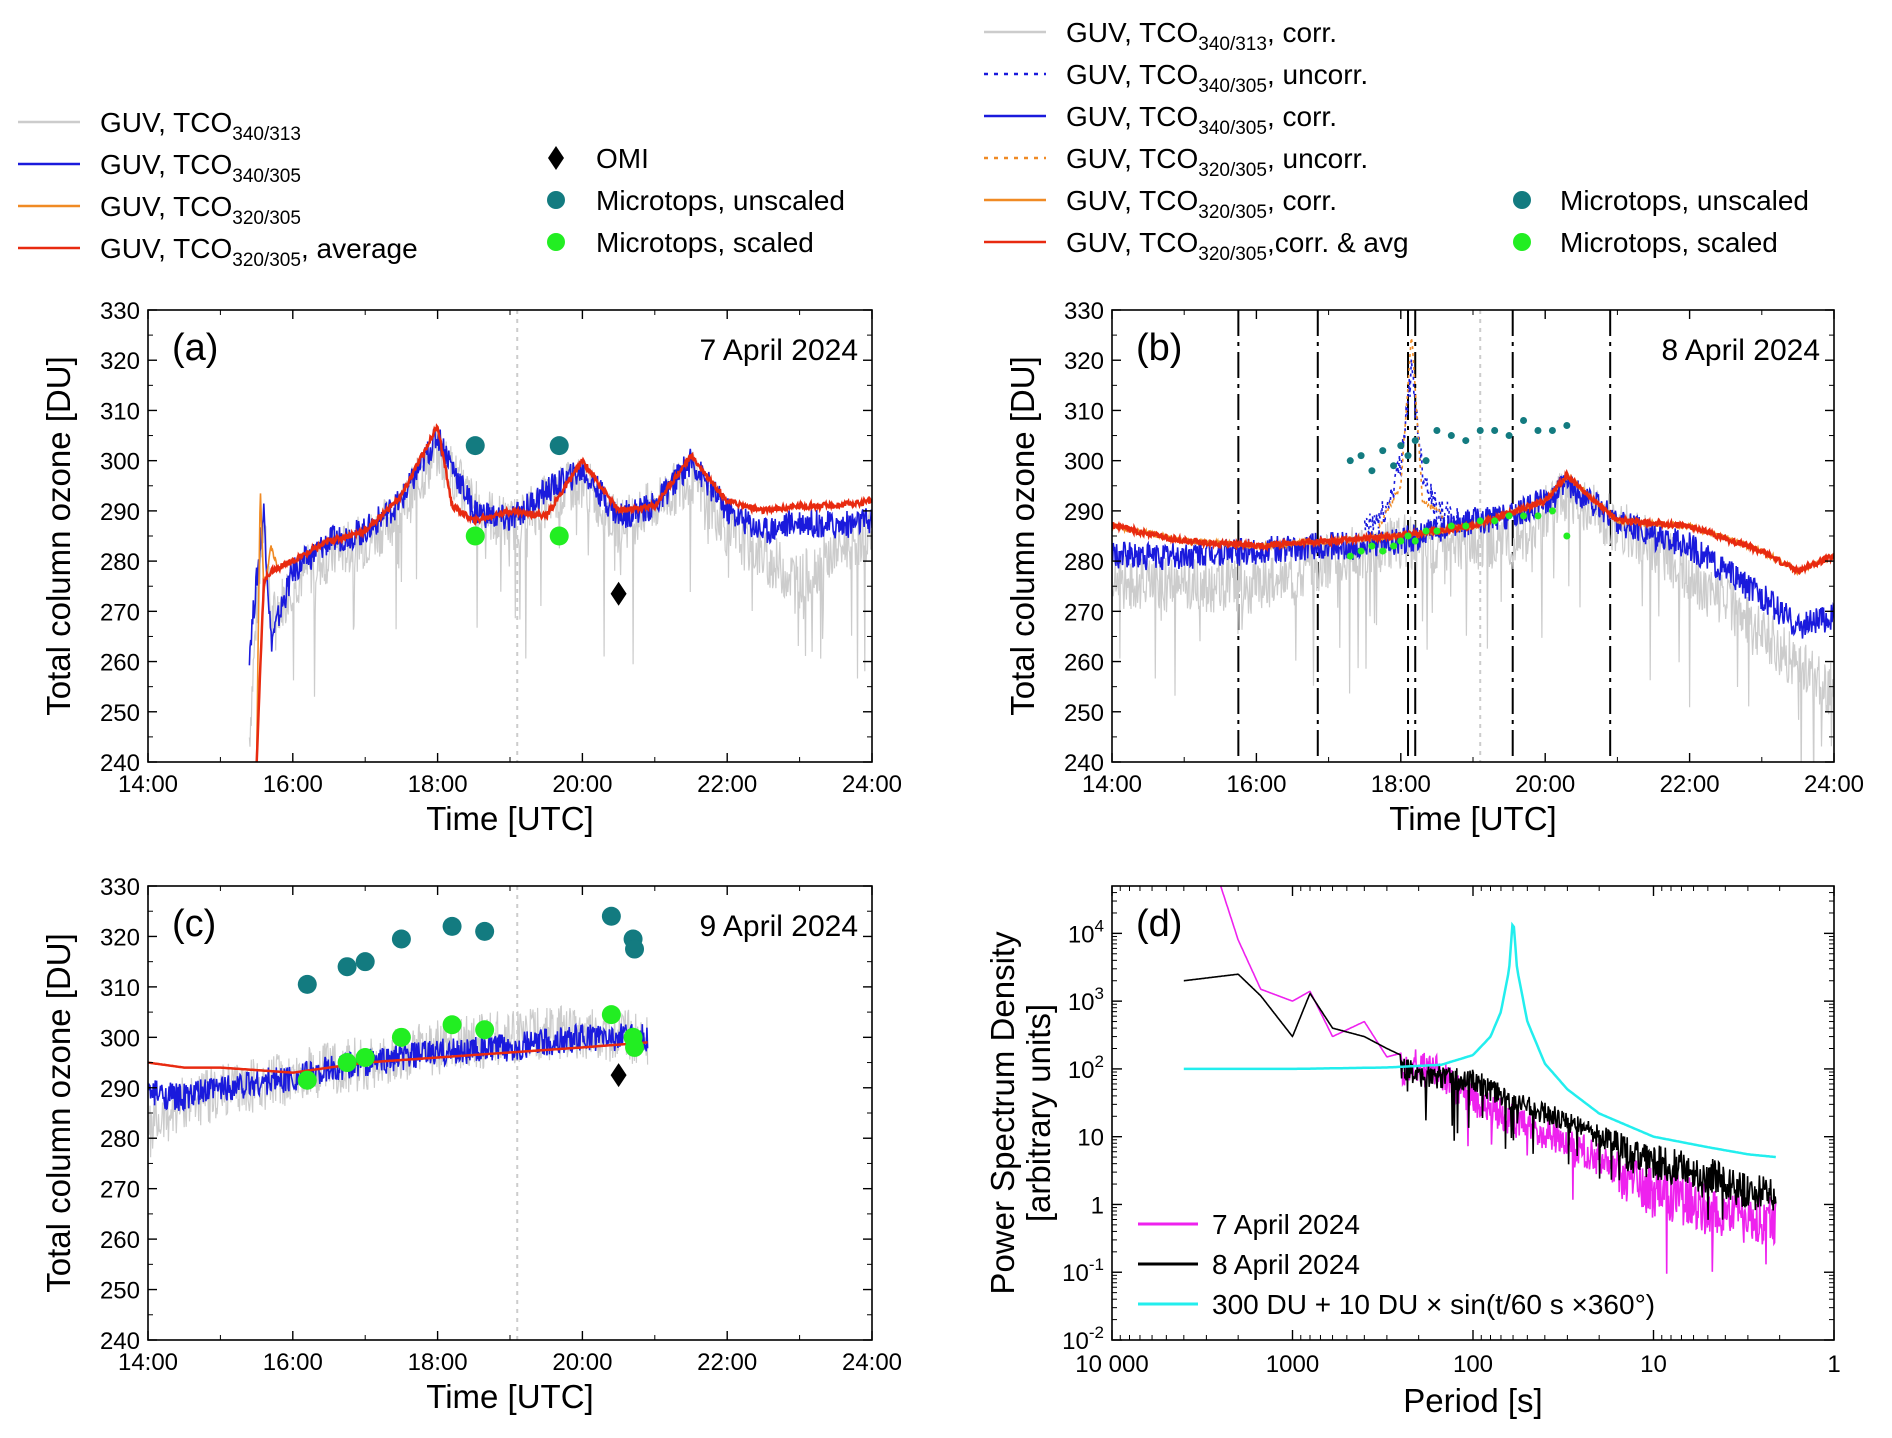  I want to click on x-tick-label: 10, so click(1653, 1364).